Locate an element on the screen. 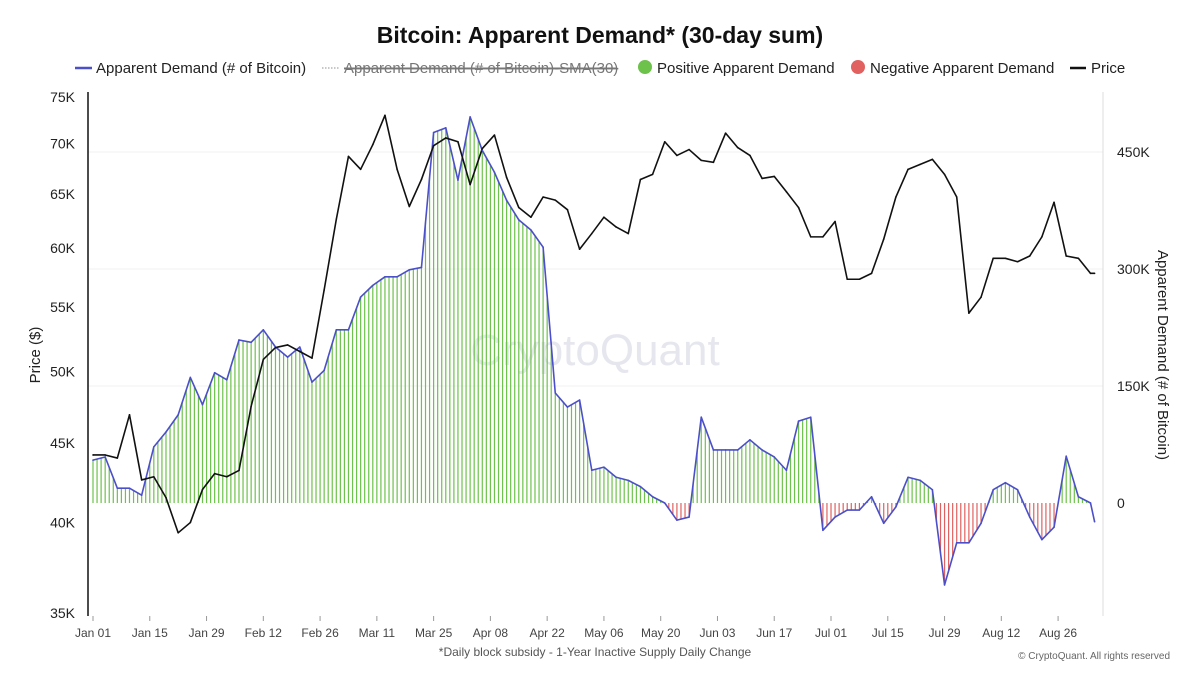 This screenshot has height=680, width=1200. x-tick-label: Jan 29 is located at coordinates (207, 633).